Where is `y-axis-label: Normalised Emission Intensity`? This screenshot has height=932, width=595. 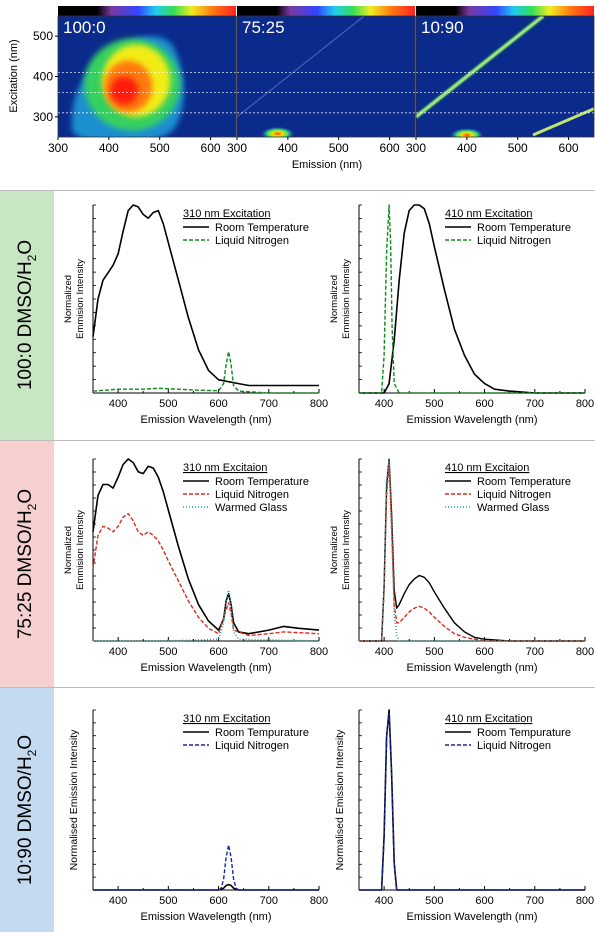 y-axis-label: Normalised Emission Intensity is located at coordinates (74, 799).